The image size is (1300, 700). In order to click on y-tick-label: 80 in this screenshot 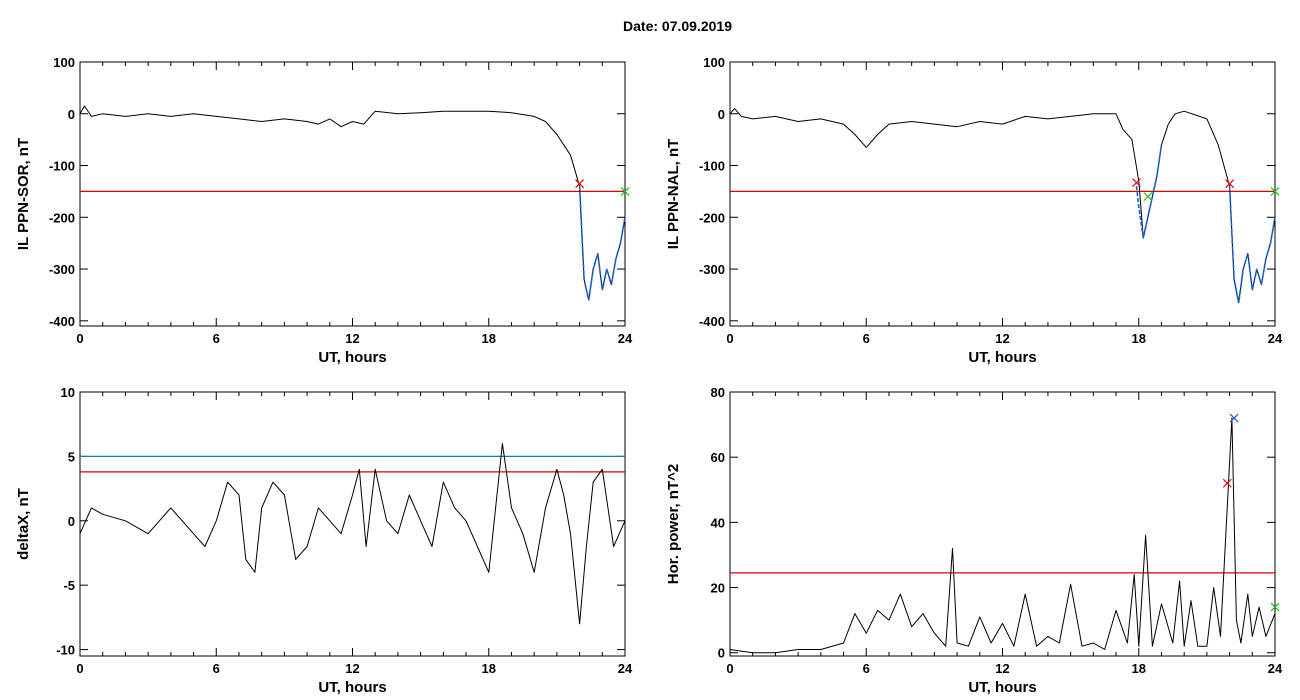, I will do `click(718, 392)`.